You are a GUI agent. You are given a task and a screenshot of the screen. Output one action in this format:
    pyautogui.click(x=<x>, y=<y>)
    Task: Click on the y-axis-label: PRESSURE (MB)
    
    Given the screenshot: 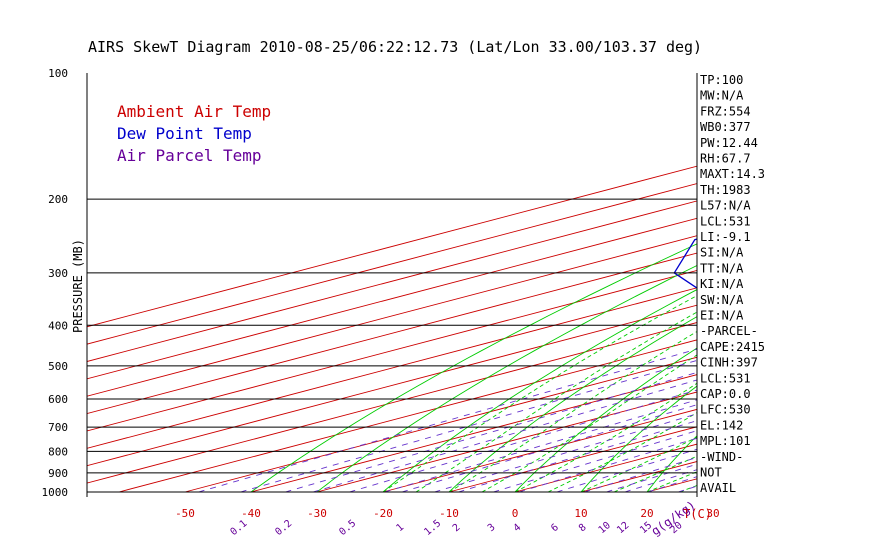 What is the action you would take?
    pyautogui.click(x=78, y=286)
    